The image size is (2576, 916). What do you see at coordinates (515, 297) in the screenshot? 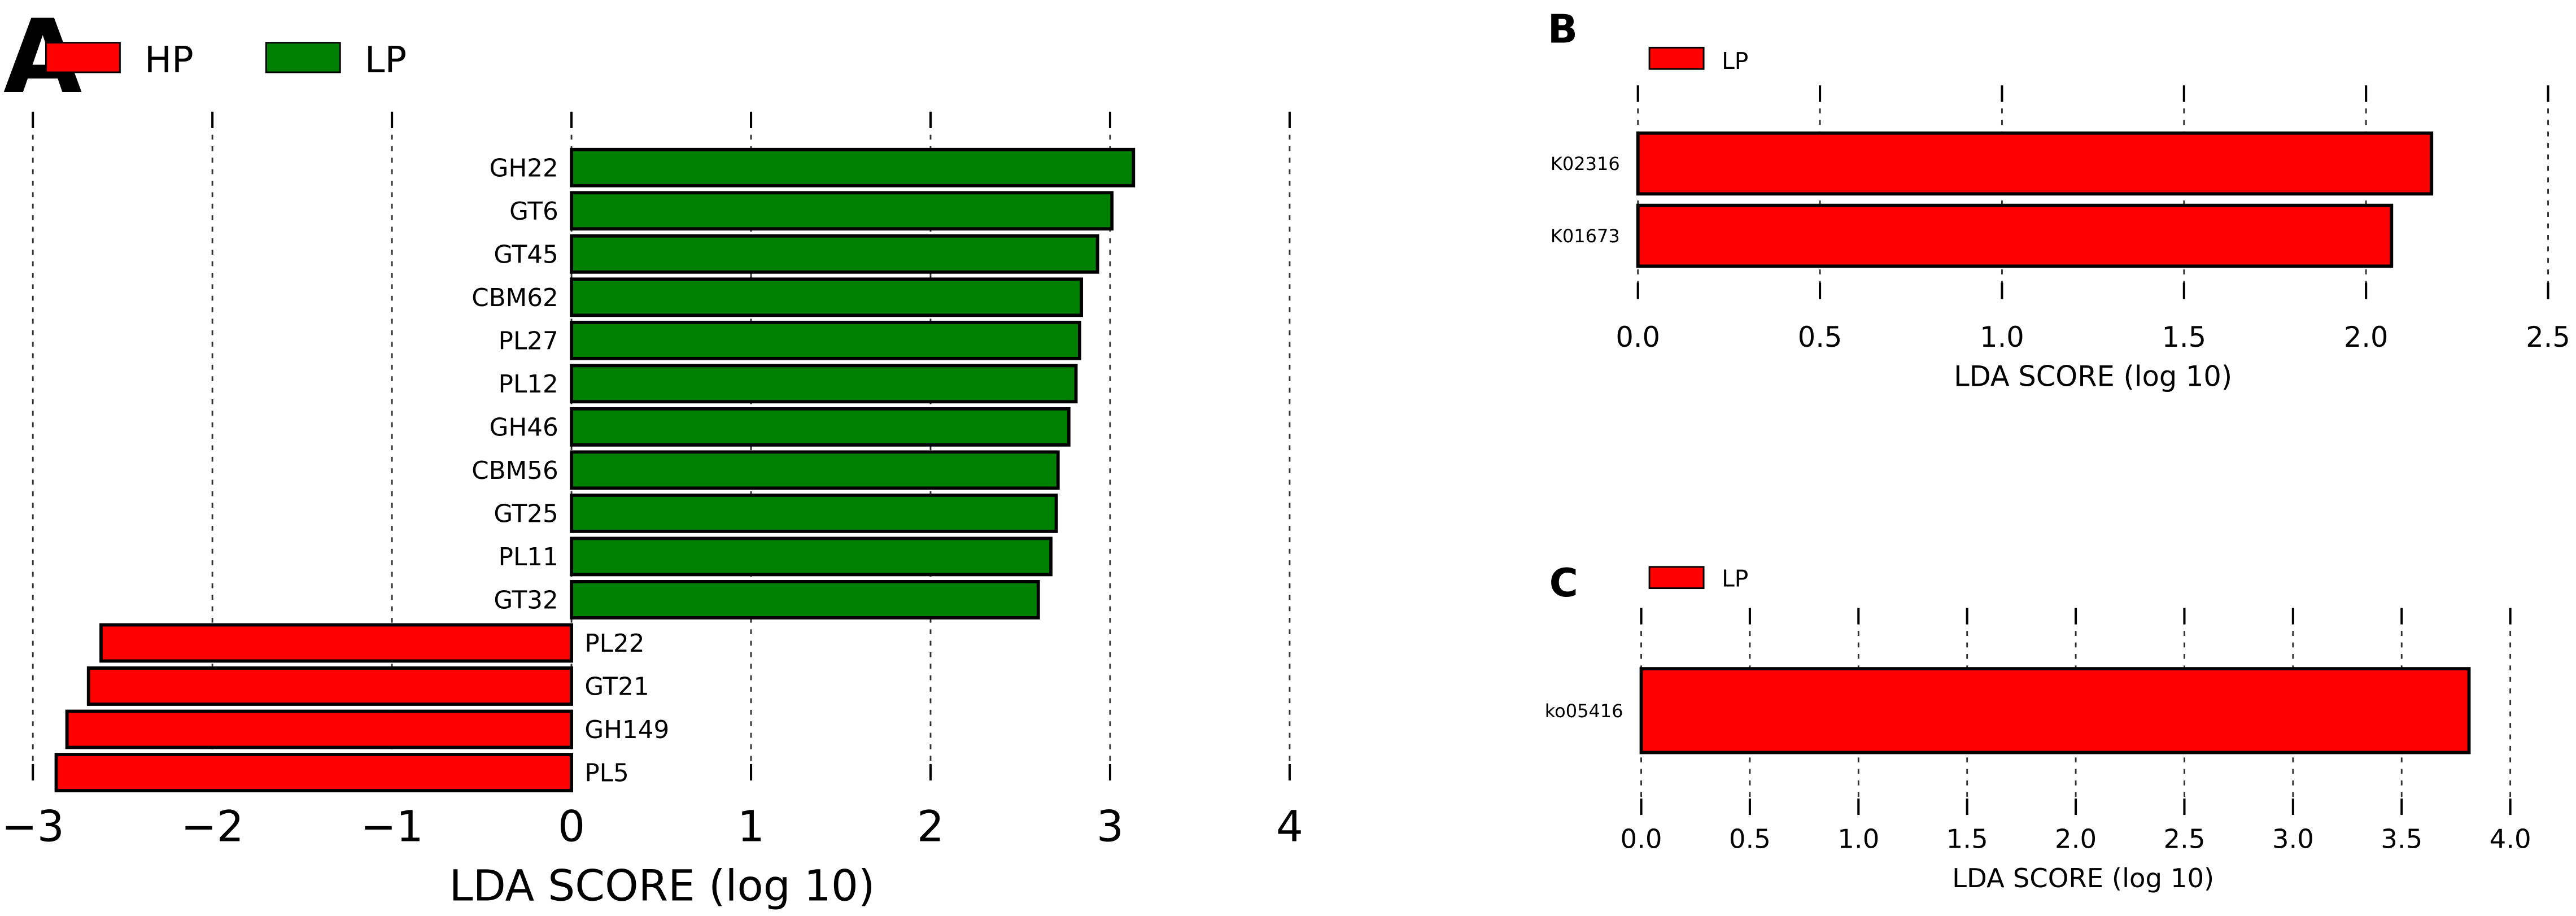
I see `category-label: CBM62` at bounding box center [515, 297].